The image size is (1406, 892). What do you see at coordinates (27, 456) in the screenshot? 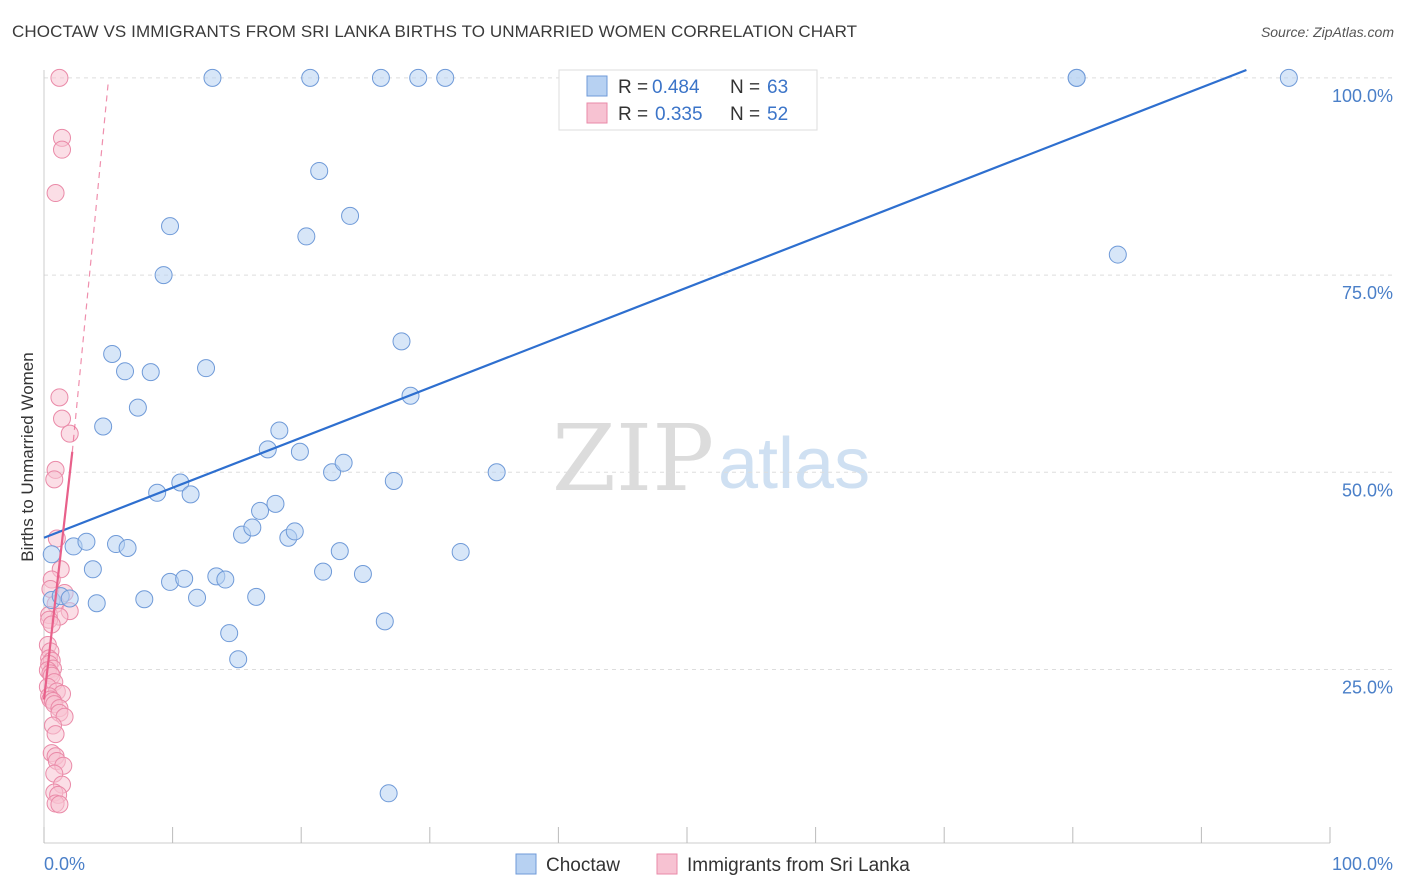
I see `y-axis-label: Births to Unmarried Women` at bounding box center [27, 456].